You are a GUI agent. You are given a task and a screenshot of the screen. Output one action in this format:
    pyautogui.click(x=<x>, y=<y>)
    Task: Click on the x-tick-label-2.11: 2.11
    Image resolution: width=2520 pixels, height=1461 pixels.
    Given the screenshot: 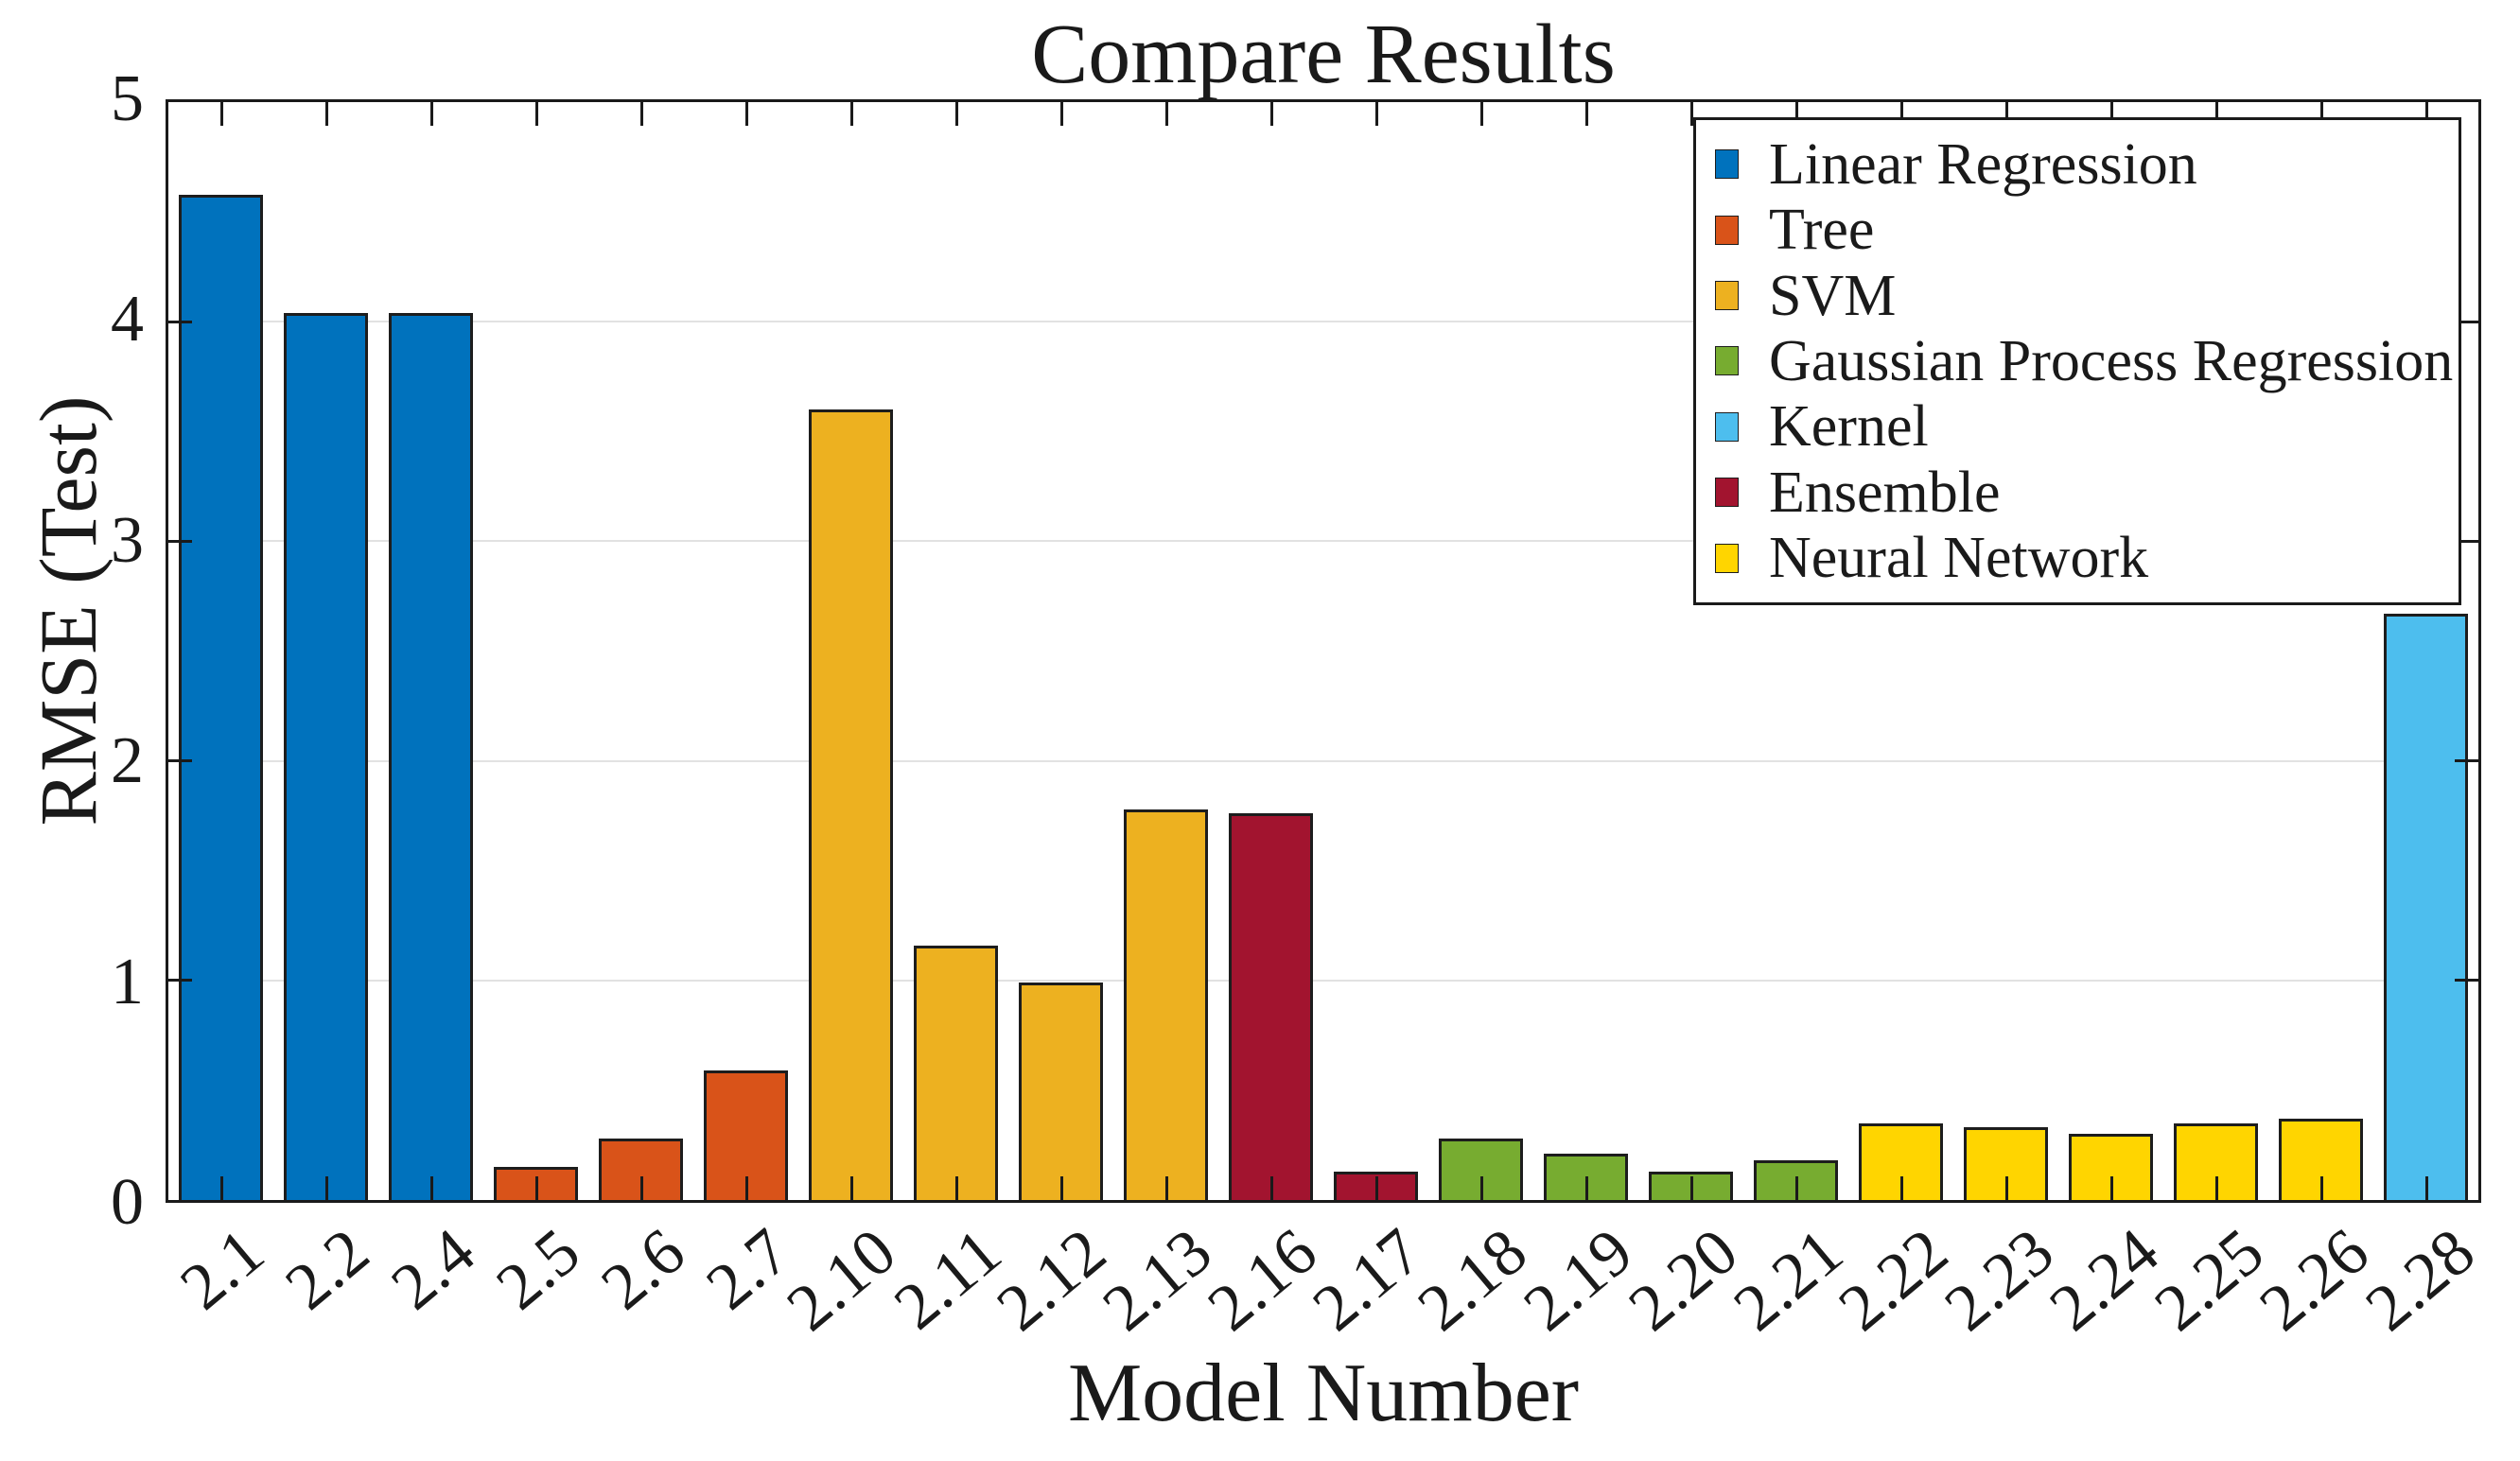 What is the action you would take?
    pyautogui.click(x=948, y=1279)
    